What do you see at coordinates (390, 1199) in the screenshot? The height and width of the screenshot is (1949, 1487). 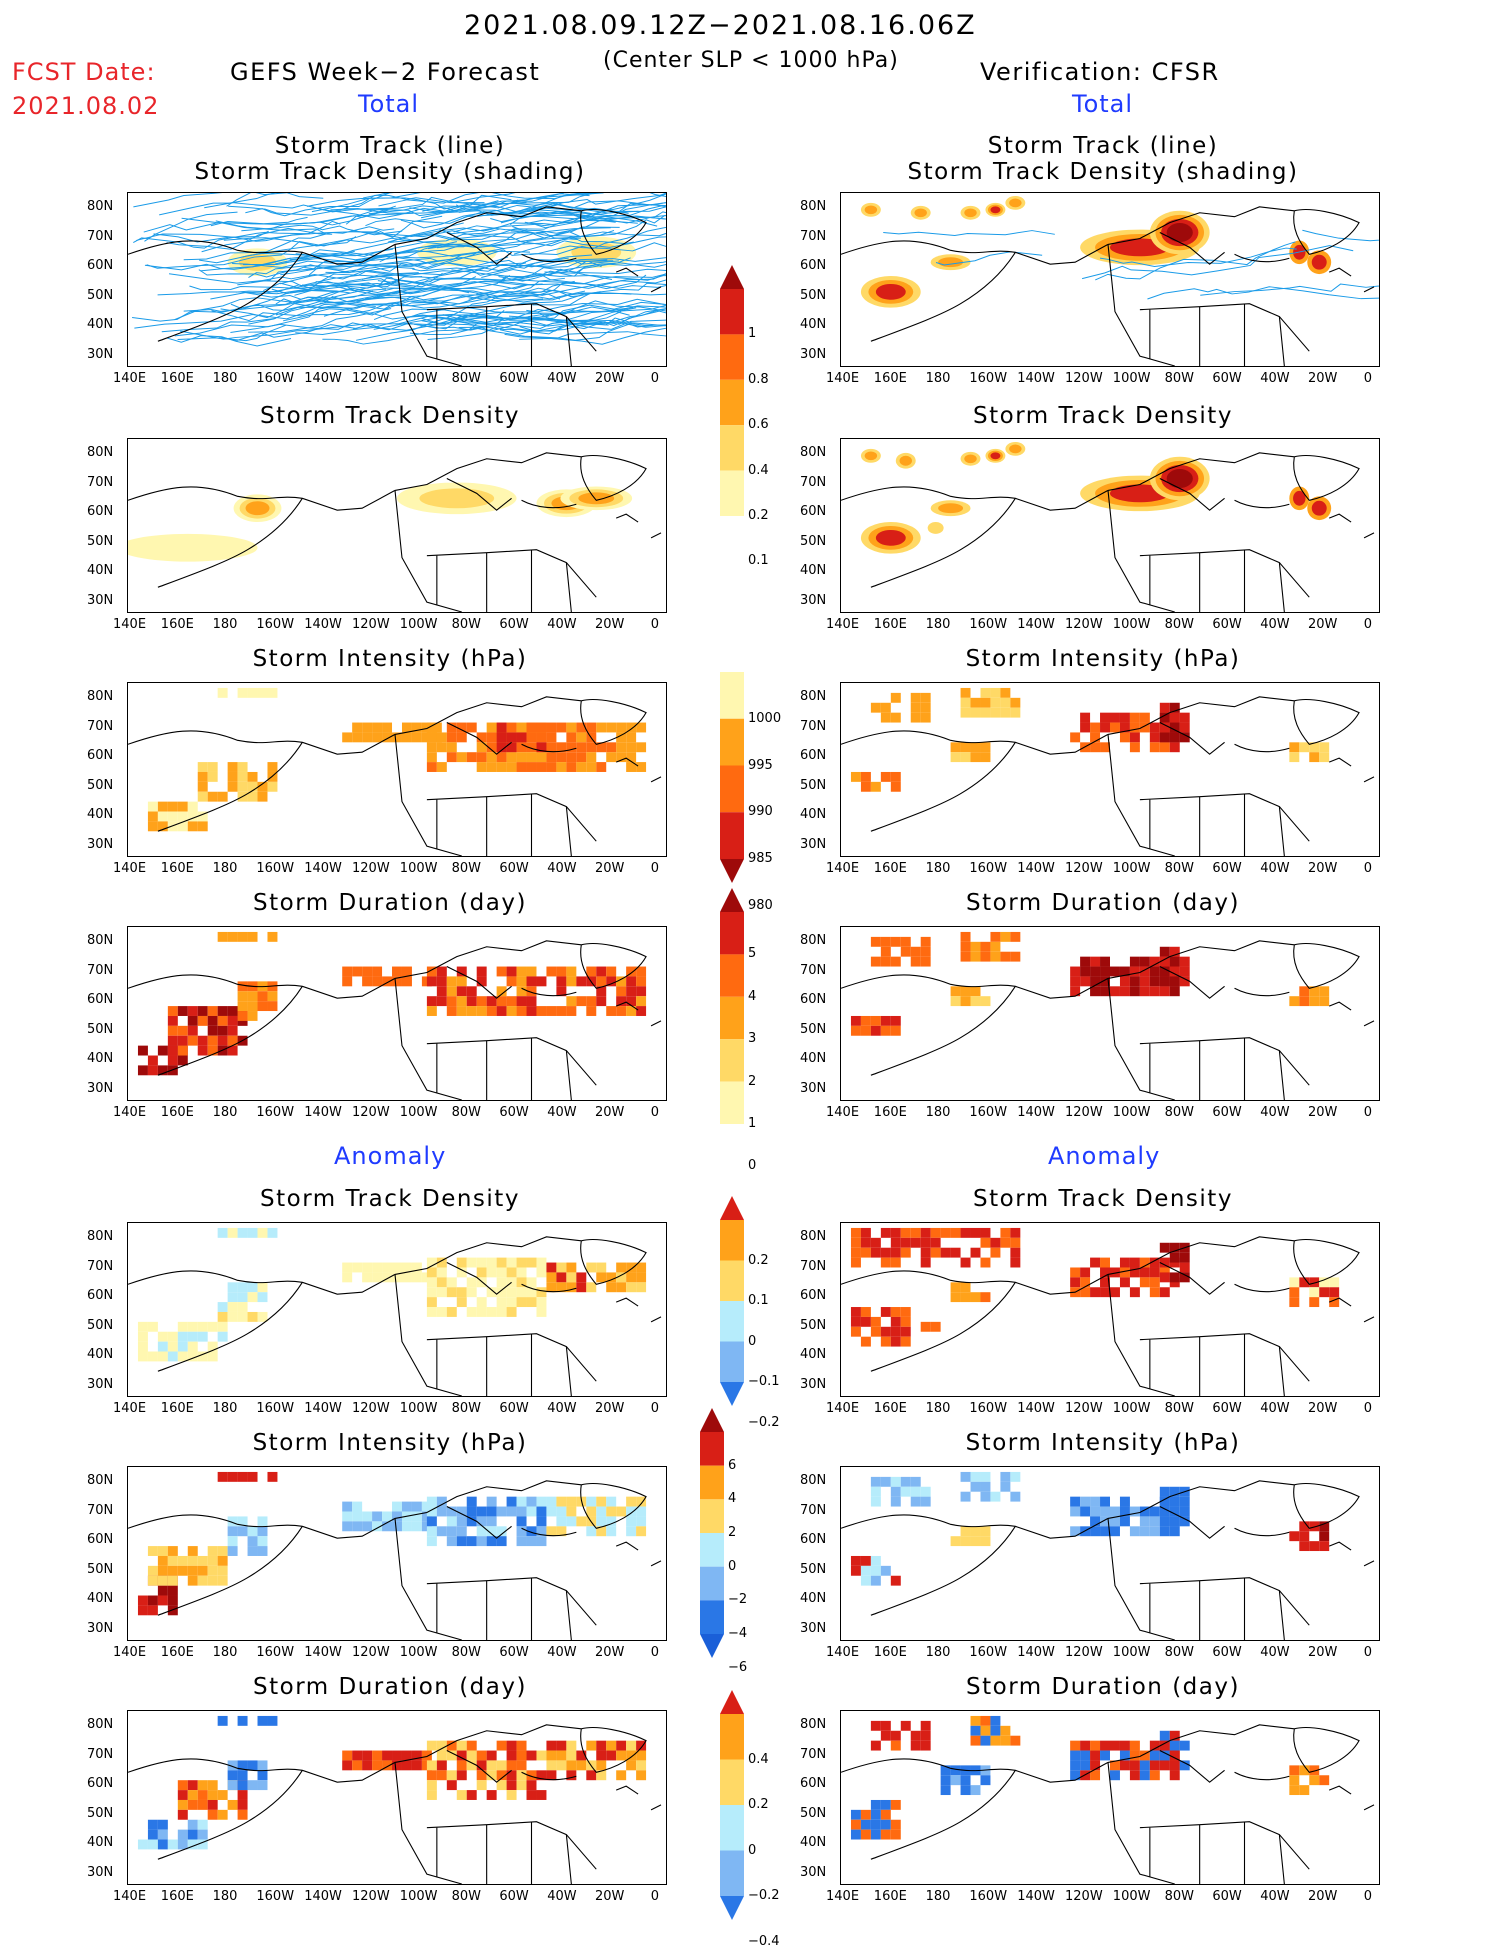 I see `left-p5-title: Storm Track Density` at bounding box center [390, 1199].